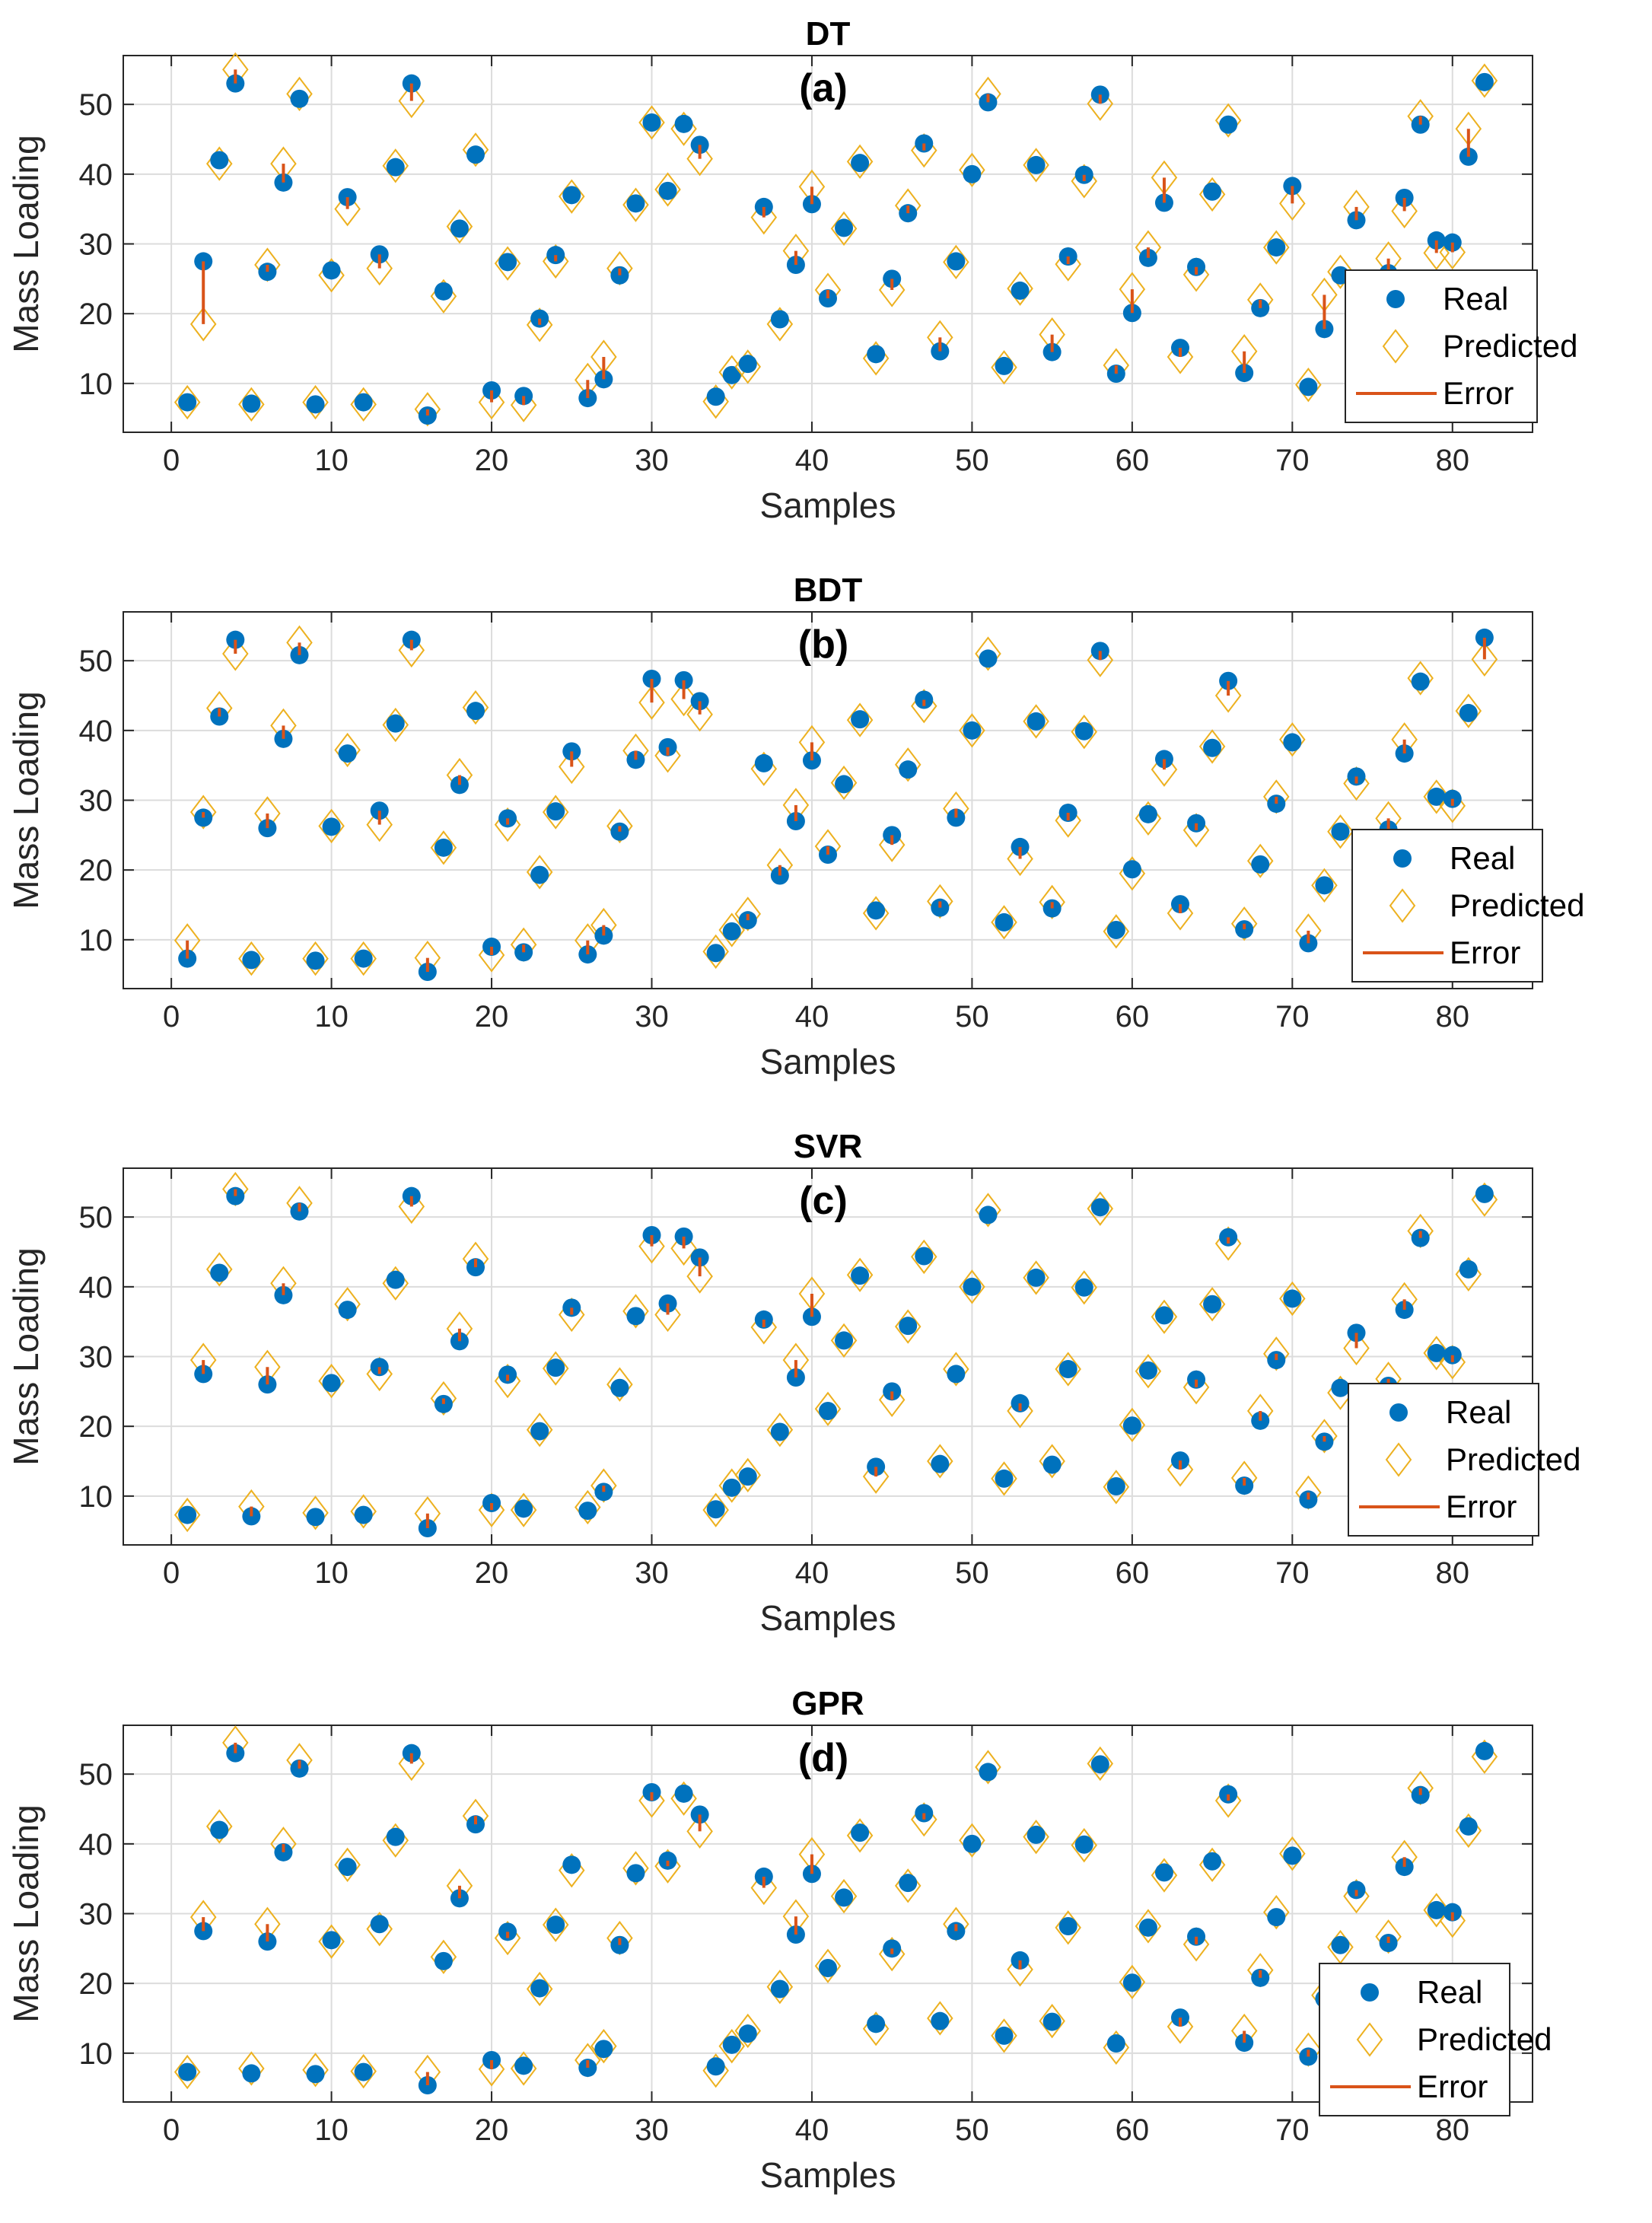 This screenshot has width=1652, height=2223. I want to click on panel-label: (c), so click(823, 1201).